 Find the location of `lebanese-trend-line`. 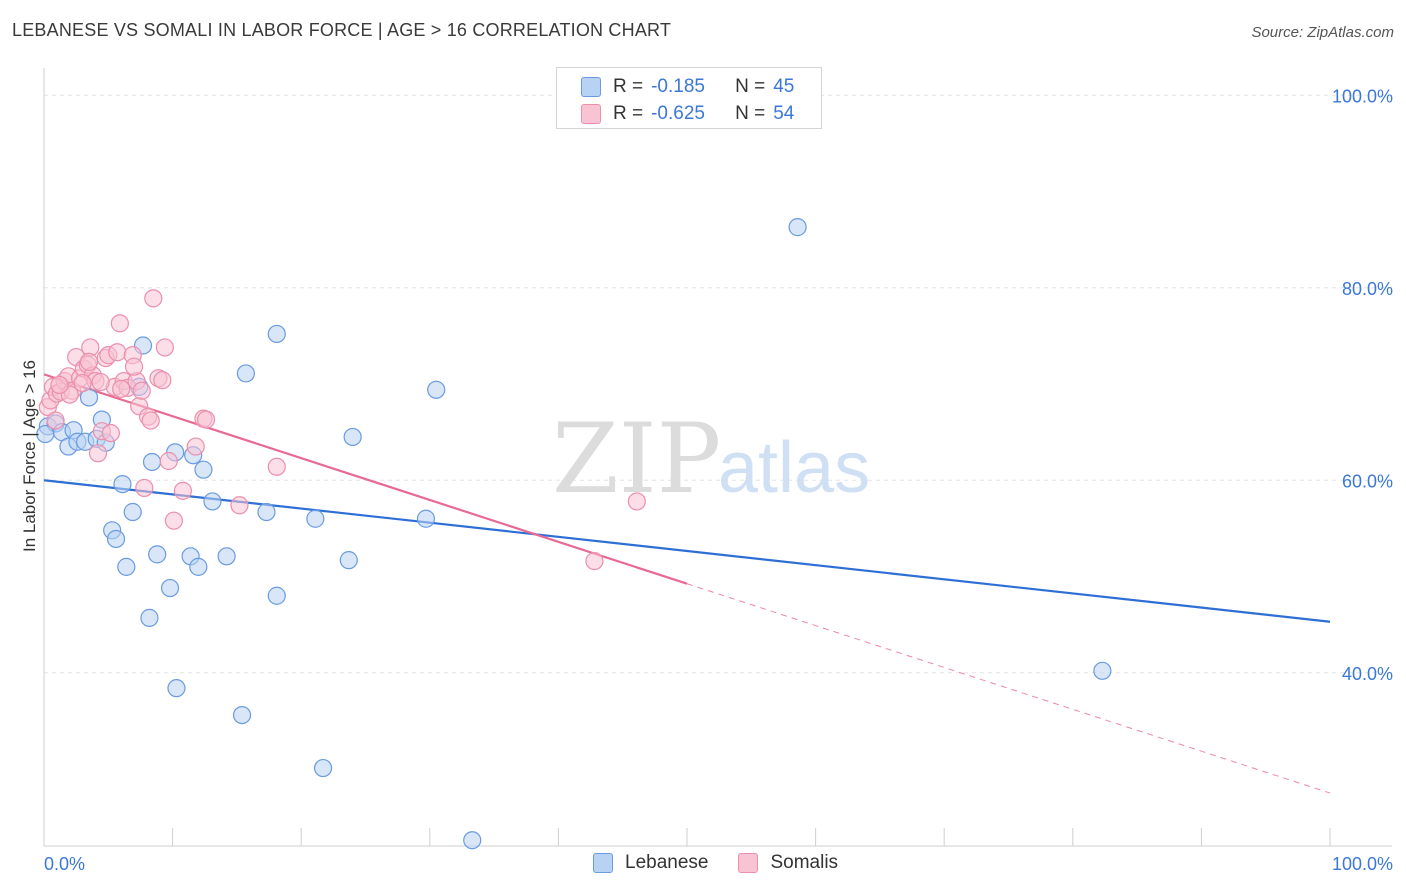

lebanese-trend-line is located at coordinates (687, 551).